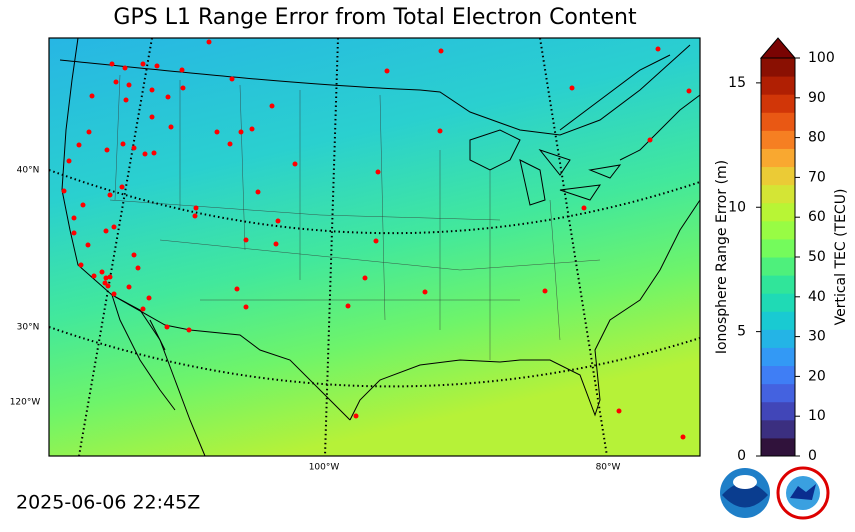 This screenshot has width=855, height=532. What do you see at coordinates (374, 202) in the screenshot?
I see `parallel-40n` at bounding box center [374, 202].